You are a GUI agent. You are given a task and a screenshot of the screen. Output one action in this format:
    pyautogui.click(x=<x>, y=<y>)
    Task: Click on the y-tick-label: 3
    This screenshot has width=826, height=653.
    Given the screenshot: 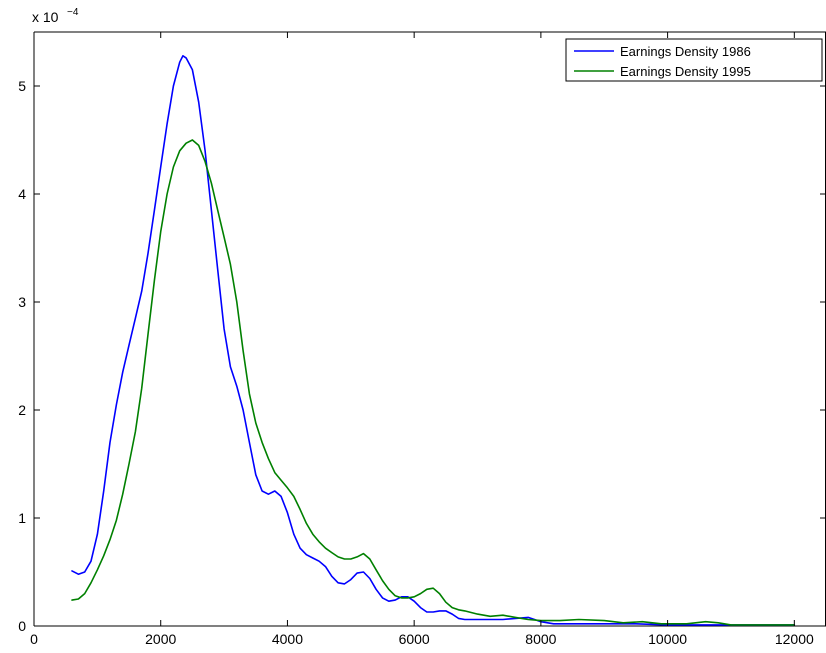 What is the action you would take?
    pyautogui.click(x=22, y=302)
    